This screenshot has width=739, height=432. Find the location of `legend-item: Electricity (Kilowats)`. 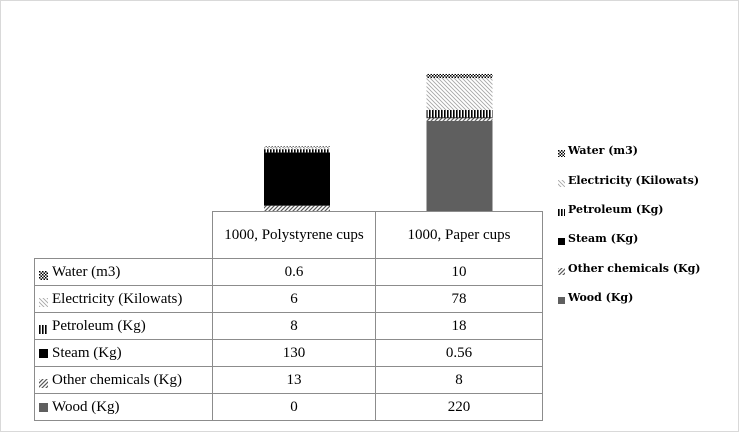

legend-item: Electricity (Kilowats) is located at coordinates (629, 179).